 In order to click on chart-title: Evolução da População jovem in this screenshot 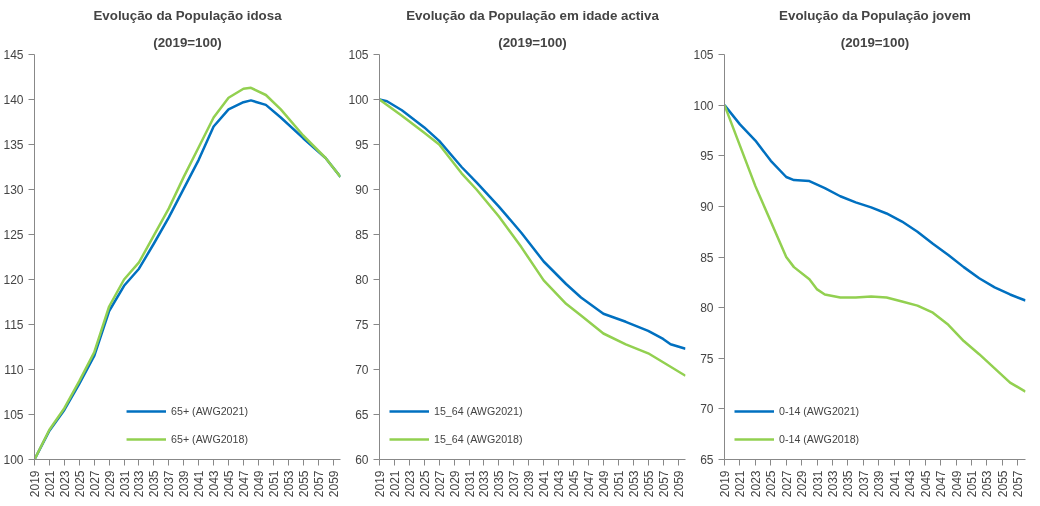, I will do `click(875, 15)`.